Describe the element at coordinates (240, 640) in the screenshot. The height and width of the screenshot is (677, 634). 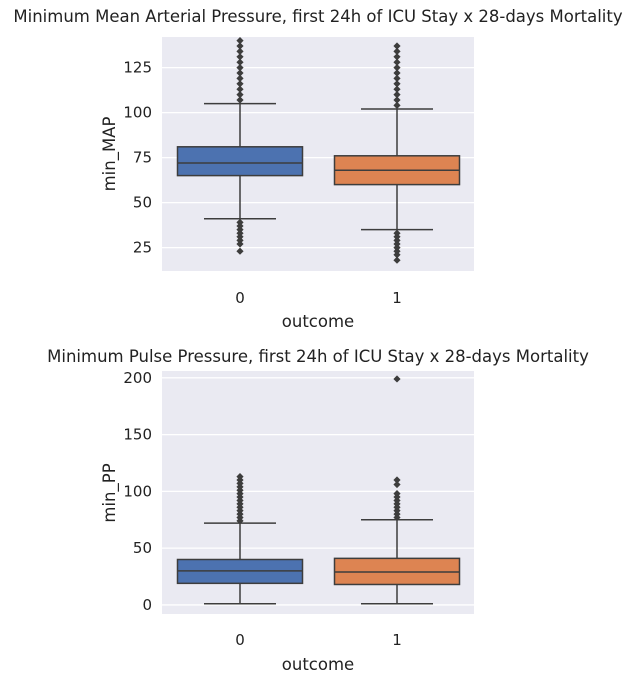
I see `pp-x-tick-0: 0` at that location.